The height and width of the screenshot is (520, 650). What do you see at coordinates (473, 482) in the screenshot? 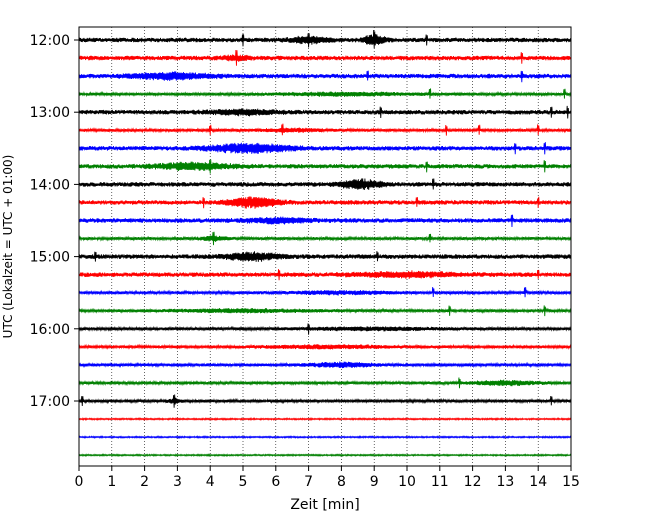
I see `x-tick-label: 12` at bounding box center [473, 482].